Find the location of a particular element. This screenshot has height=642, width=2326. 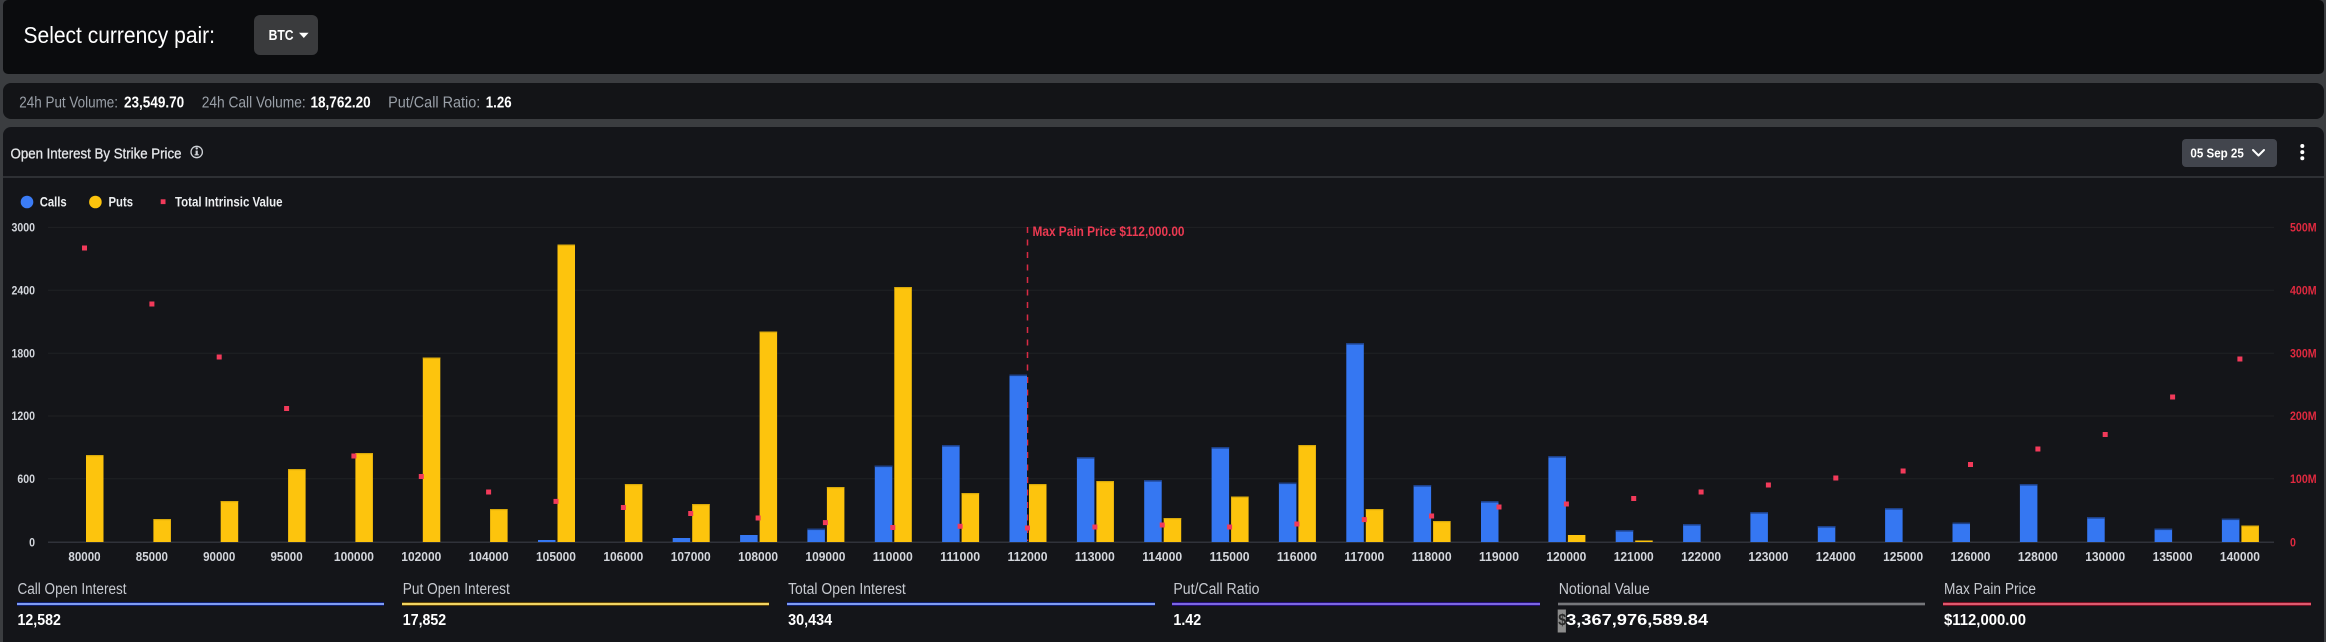

svg-text: 24h Call Volume: is located at coordinates (254, 103).